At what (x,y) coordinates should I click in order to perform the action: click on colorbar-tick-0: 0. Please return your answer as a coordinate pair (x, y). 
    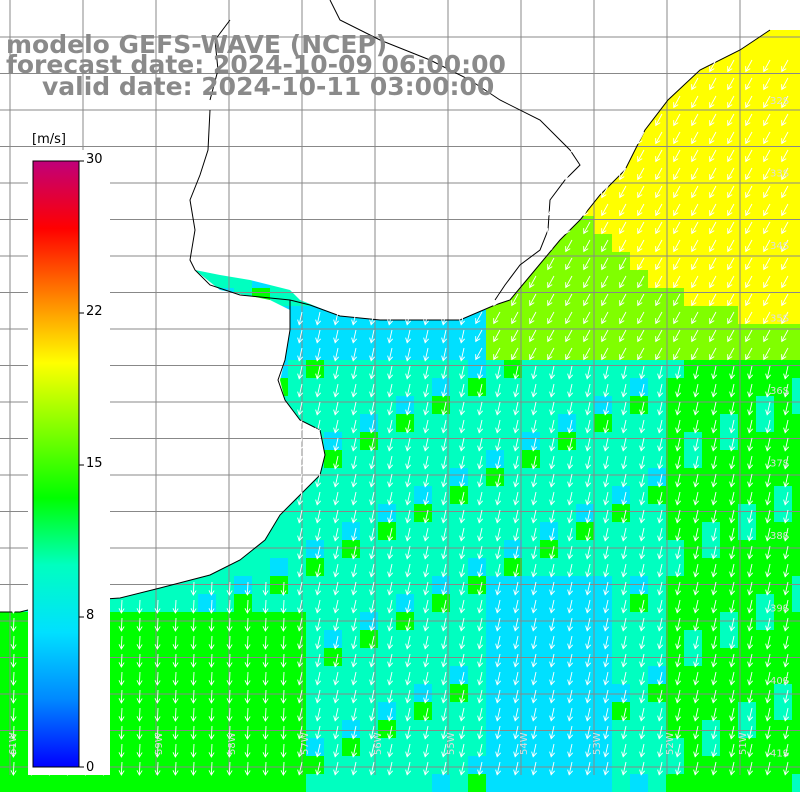
    Looking at the image, I should click on (90, 767).